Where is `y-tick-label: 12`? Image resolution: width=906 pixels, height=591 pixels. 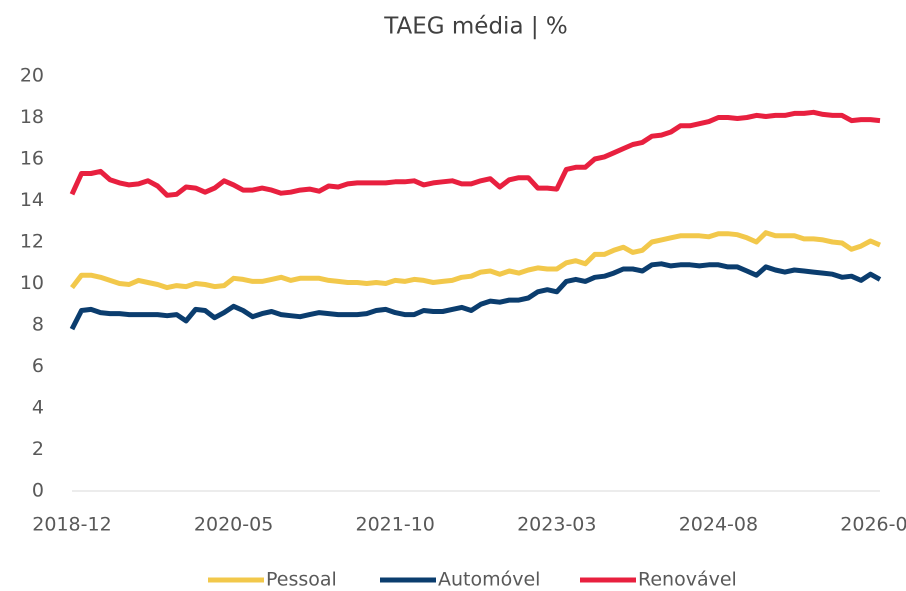 y-tick-label: 12 is located at coordinates (32, 242).